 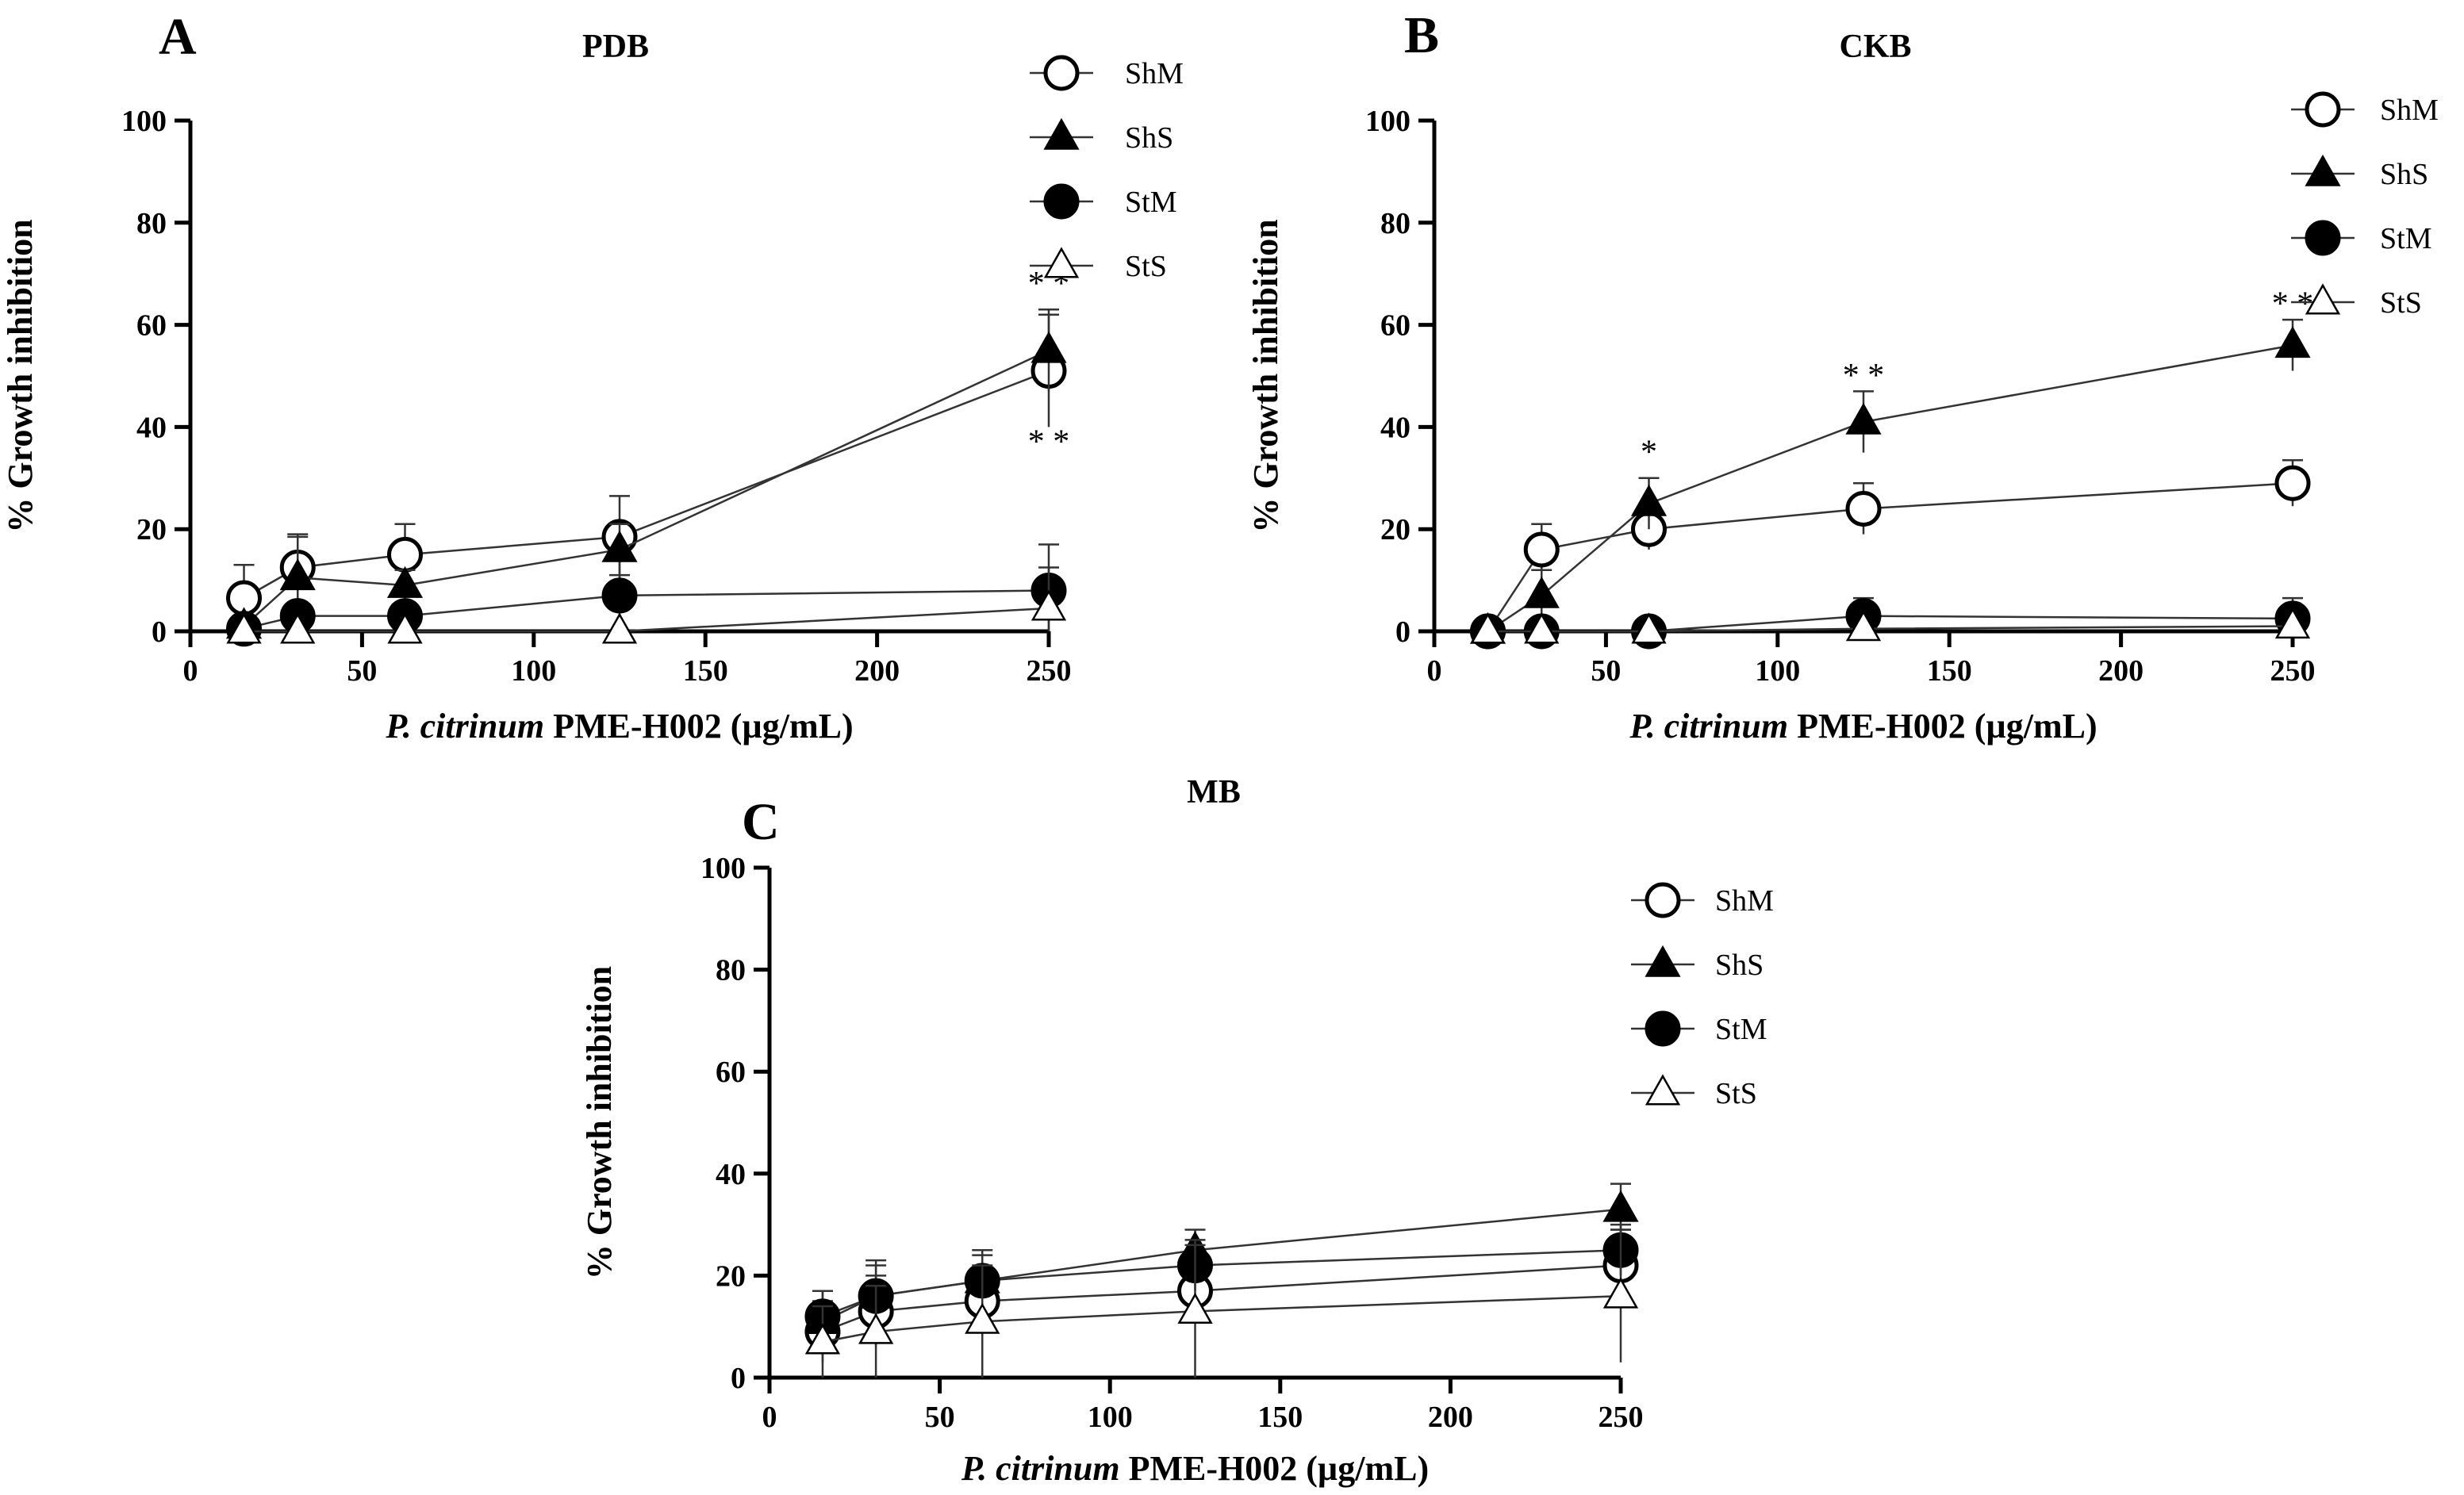 I want to click on chart-title: MB, so click(x=1214, y=792).